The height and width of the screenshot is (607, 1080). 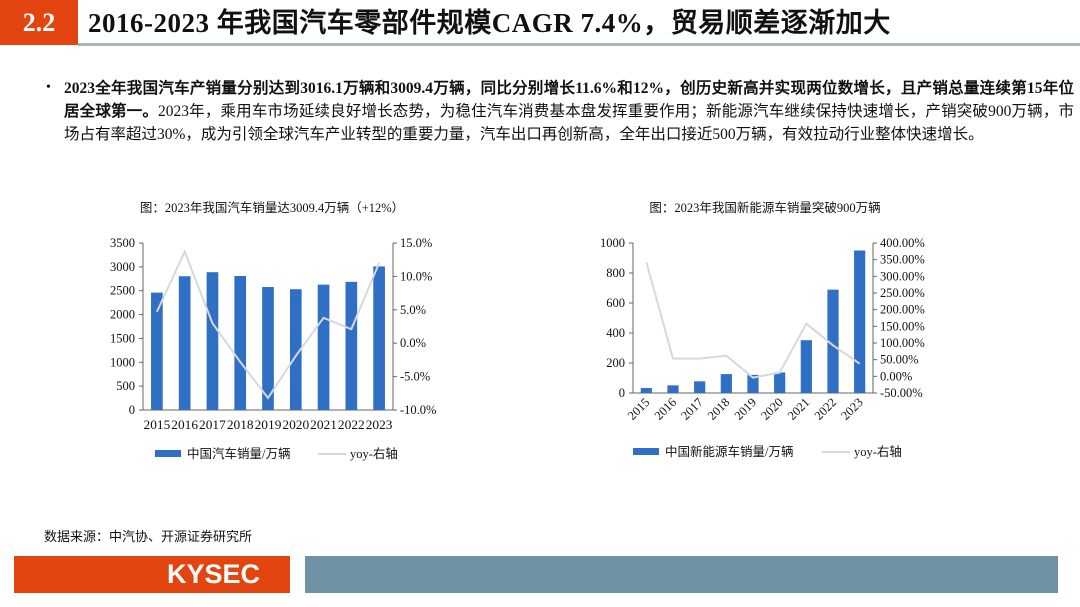 I want to click on footer-bar, so click(x=681, y=574).